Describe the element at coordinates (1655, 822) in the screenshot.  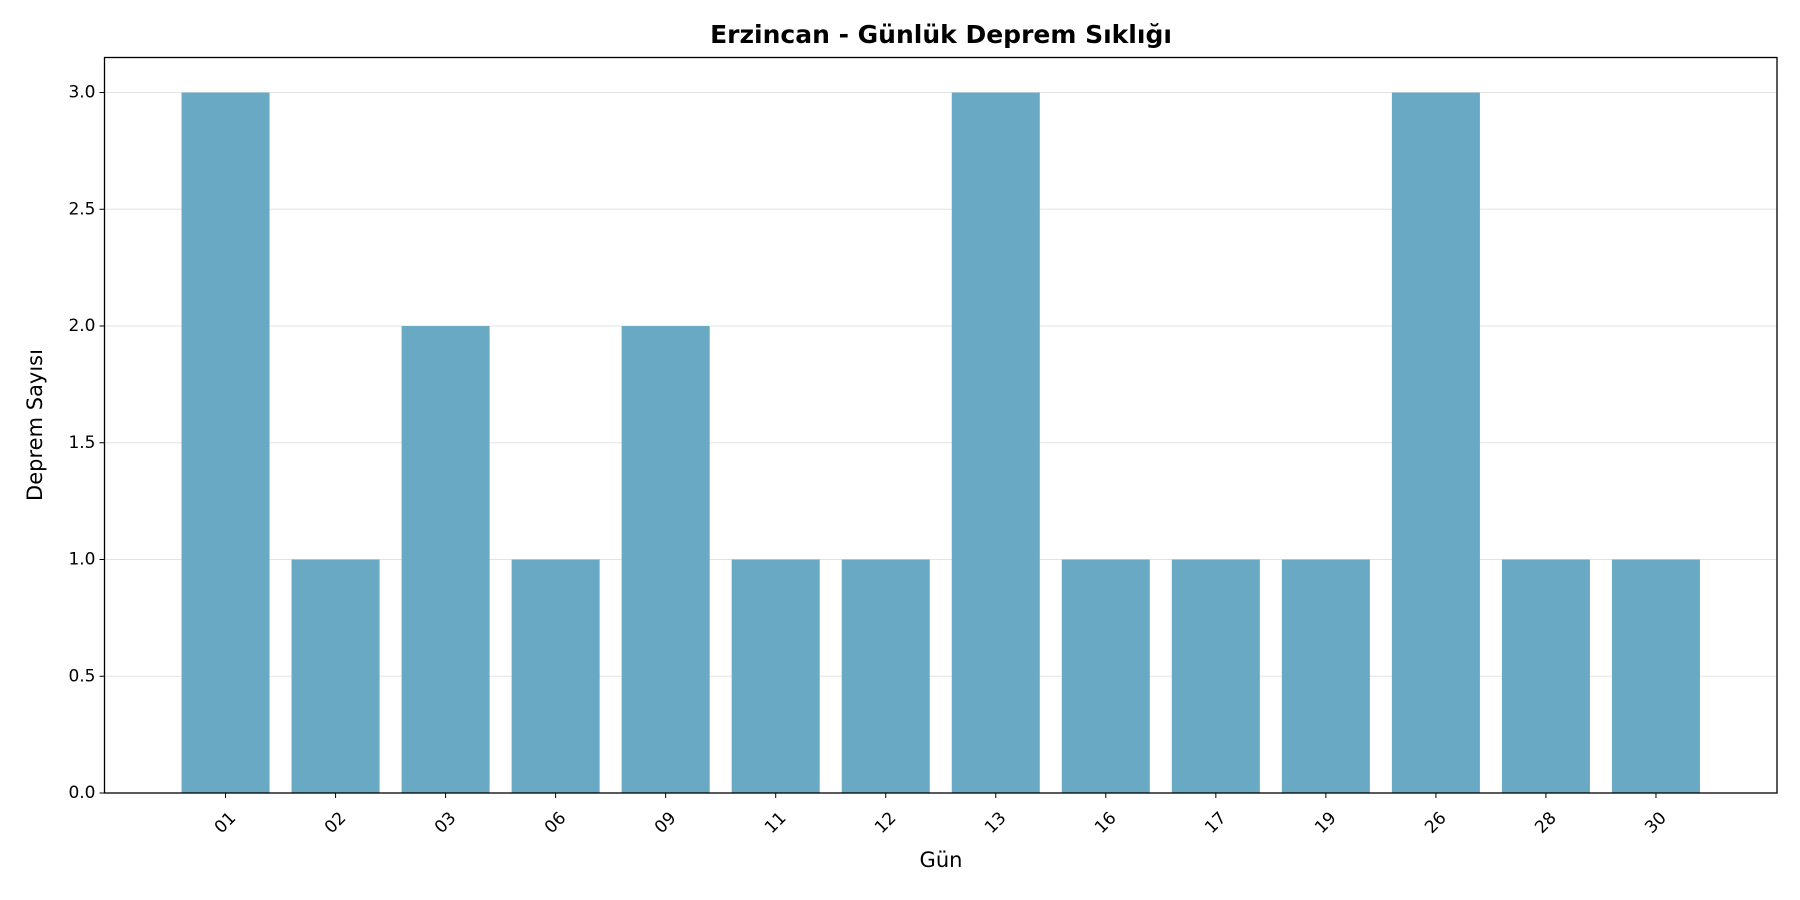
I see `x-tick-label: 30` at that location.